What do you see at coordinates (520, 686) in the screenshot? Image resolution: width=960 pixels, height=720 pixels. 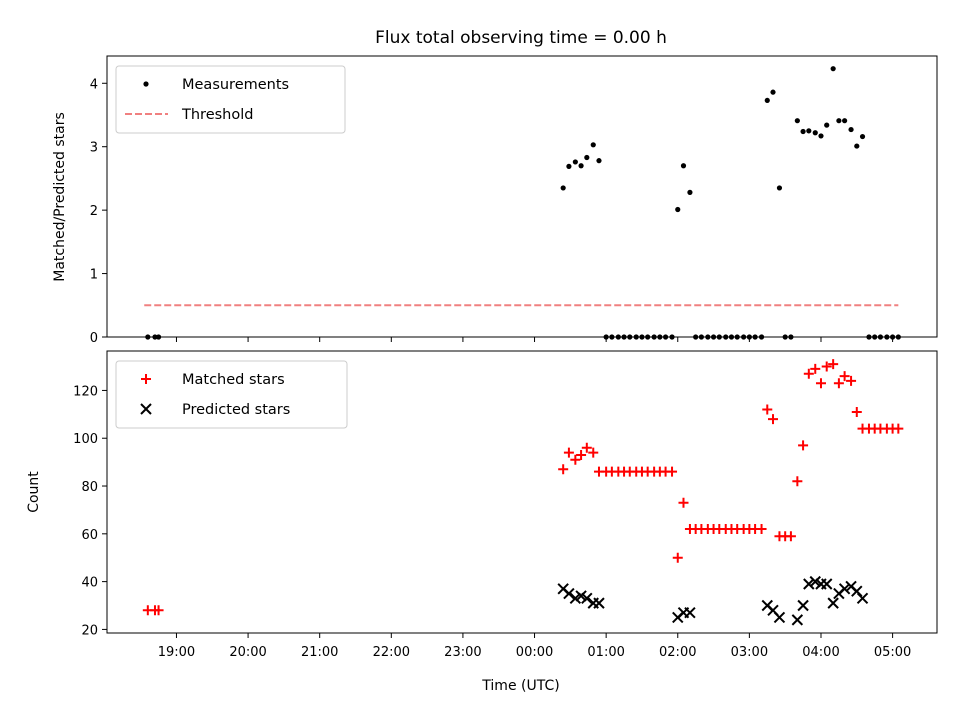 I see `bottom-x-axis-label: Time (UTC)` at bounding box center [520, 686].